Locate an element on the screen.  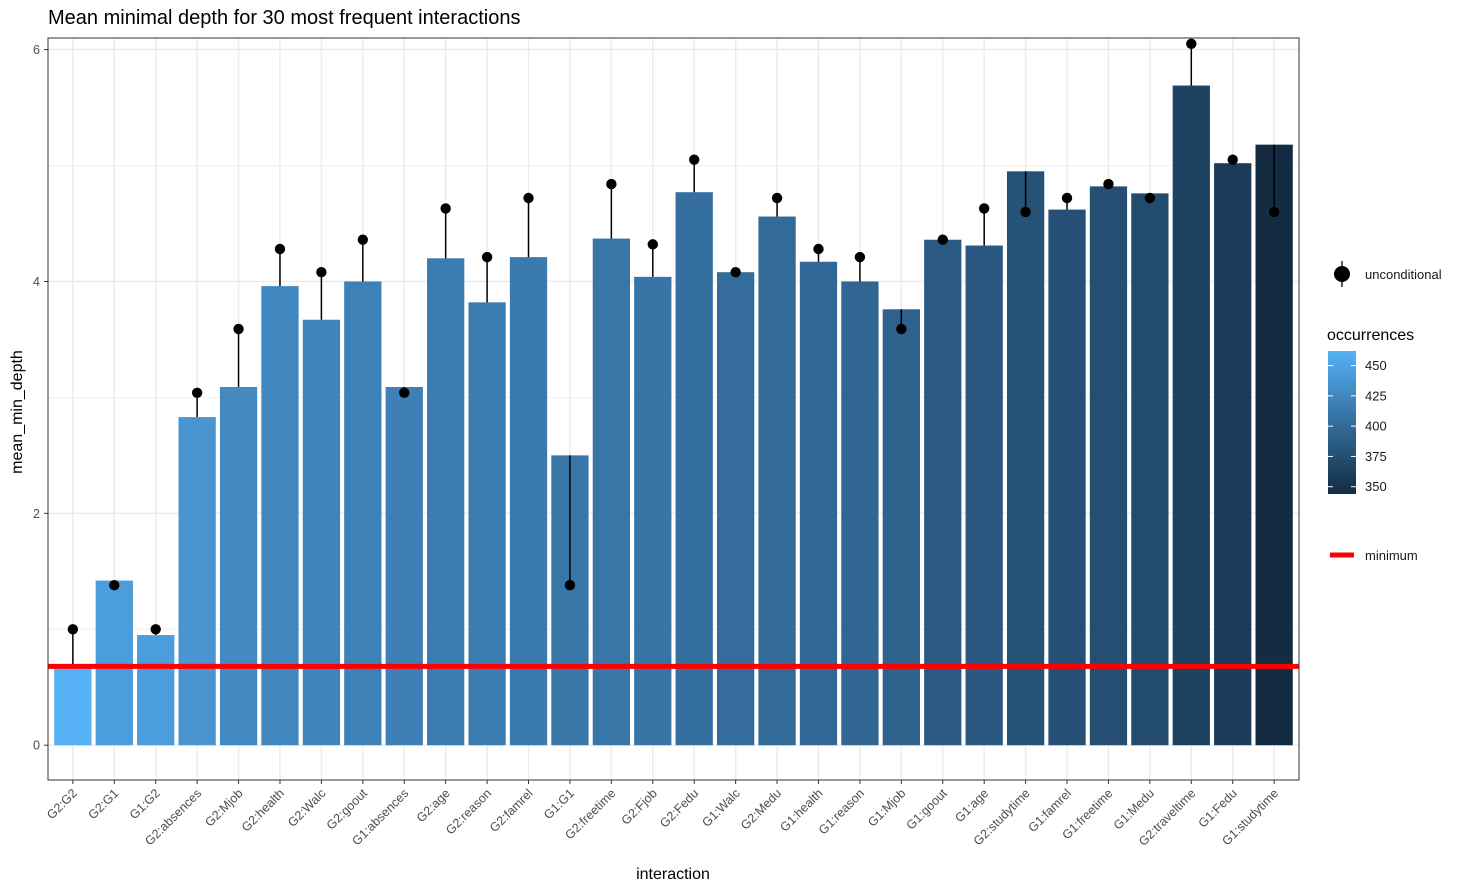
x-tick-label: G1:age is located at coordinates (971, 805).